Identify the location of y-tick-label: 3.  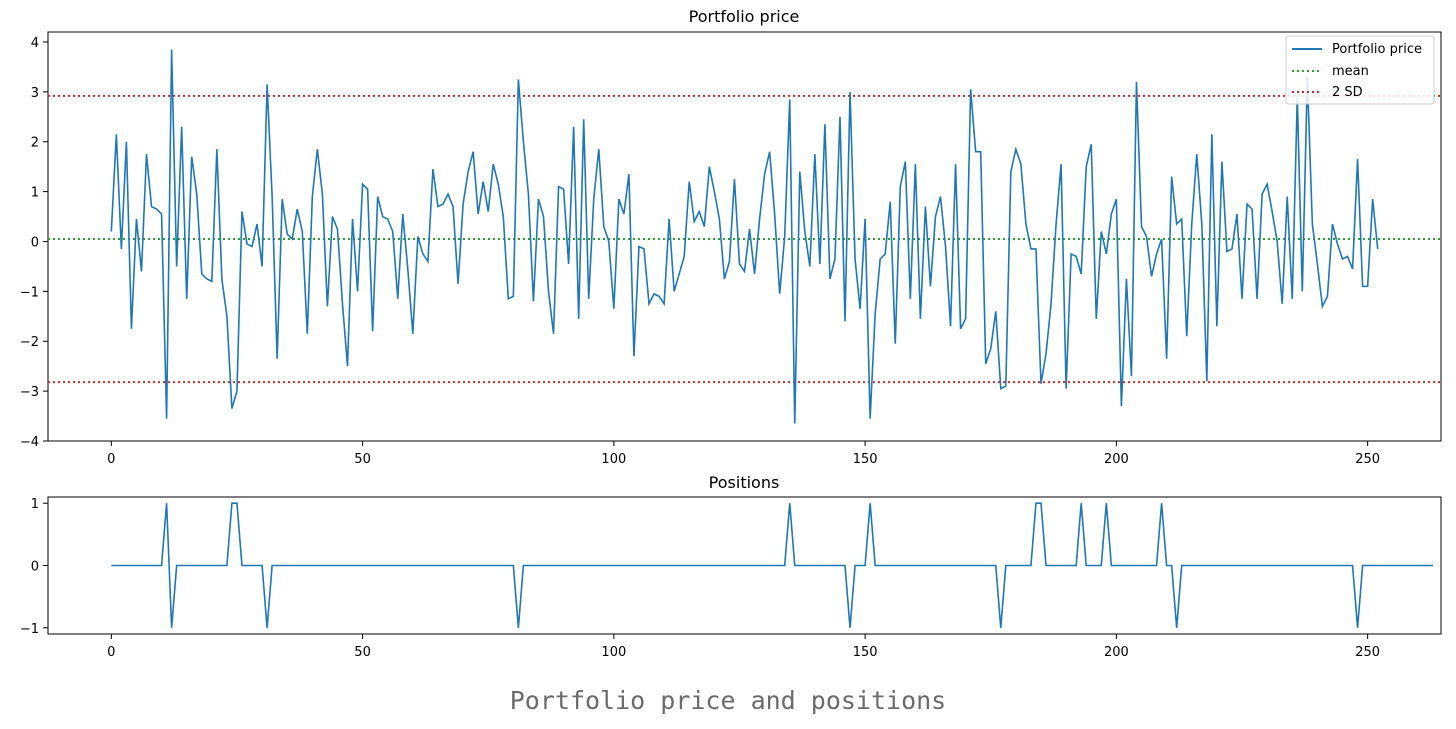
(35, 93).